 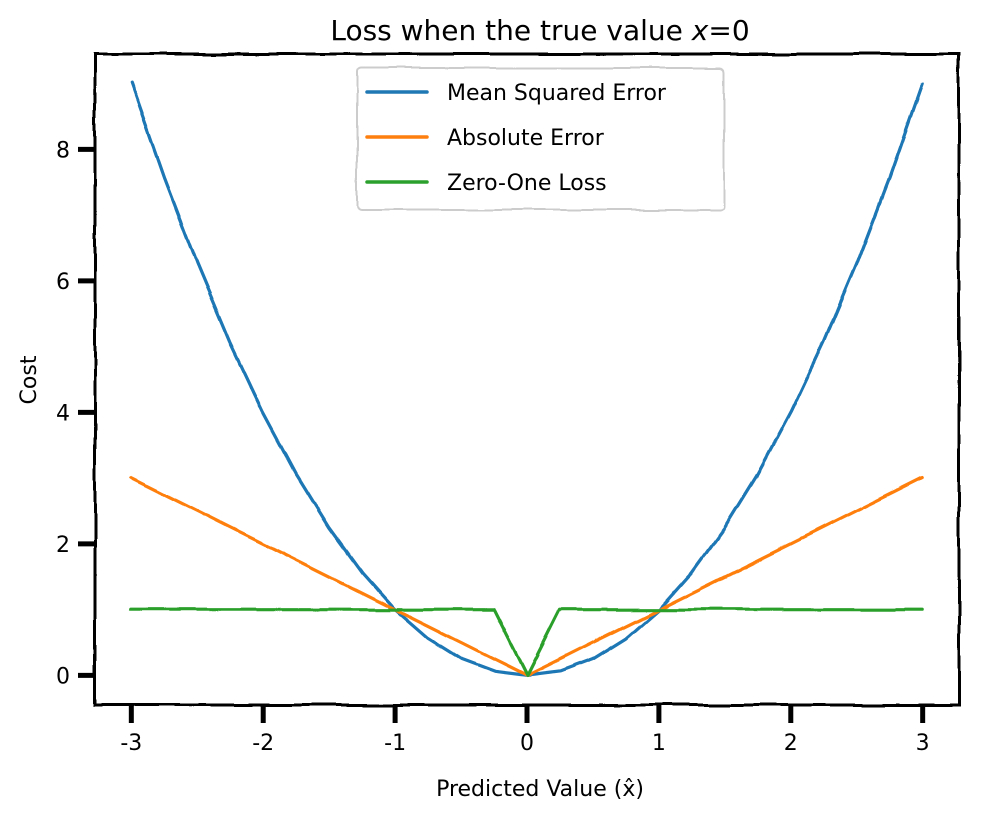 What do you see at coordinates (63, 150) in the screenshot?
I see `y-tick-label-4: 8` at bounding box center [63, 150].